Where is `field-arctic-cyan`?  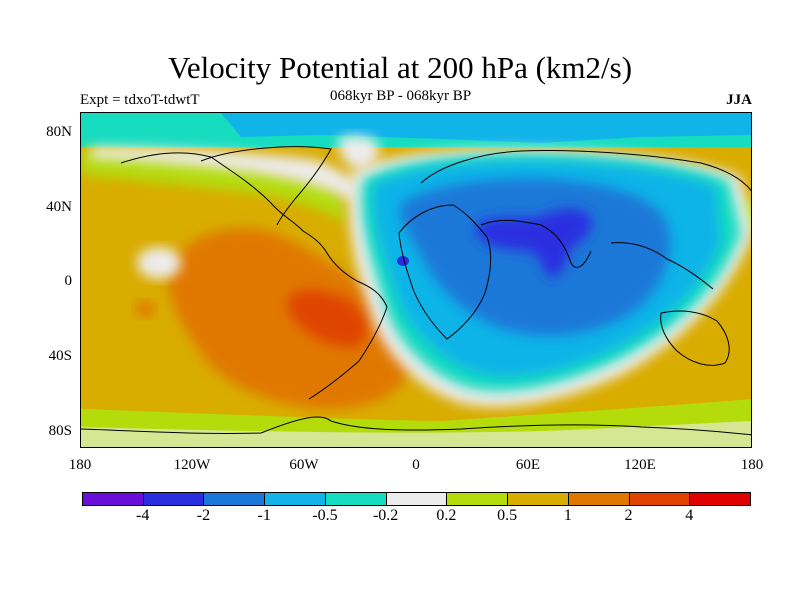
field-arctic-cyan is located at coordinates (486, 128).